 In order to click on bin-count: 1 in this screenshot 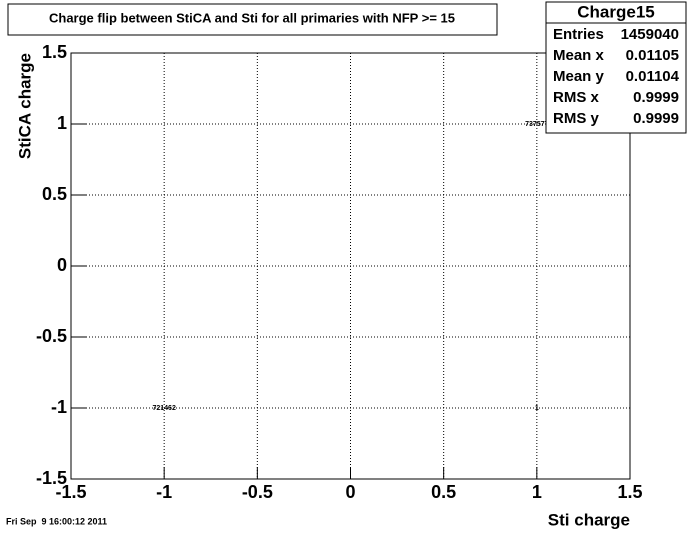, I will do `click(537, 408)`.